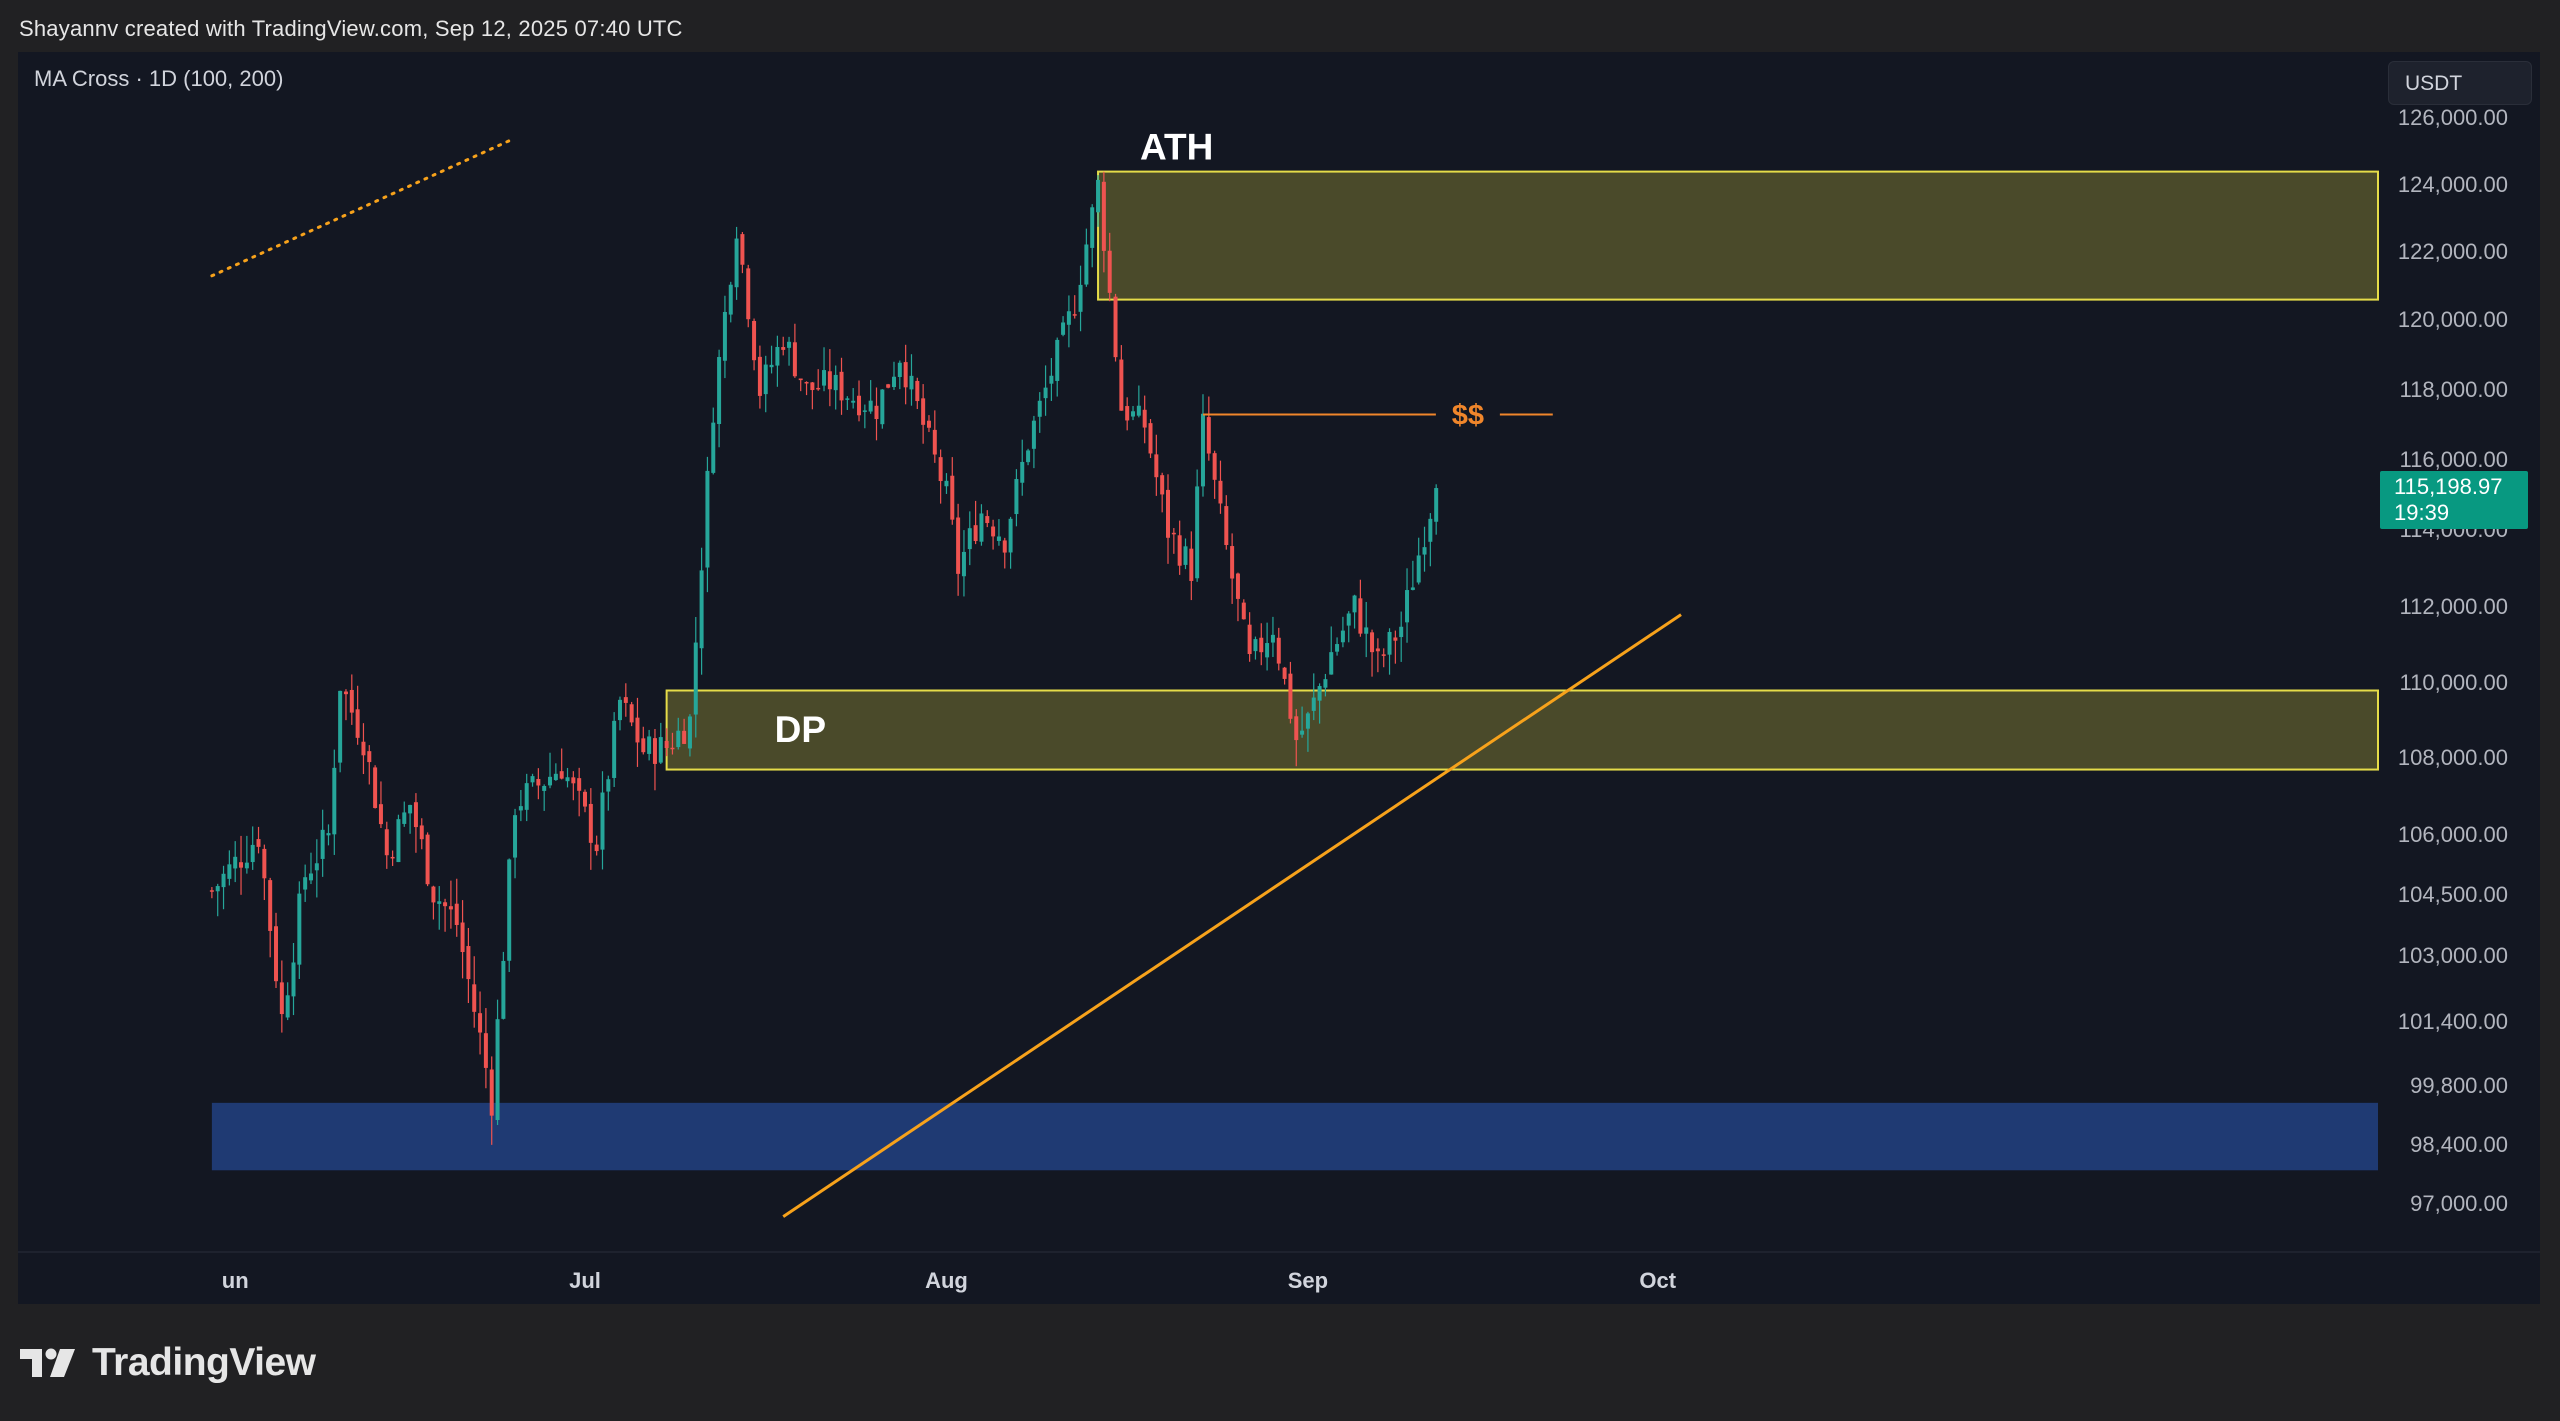 This screenshot has height=1421, width=2560. What do you see at coordinates (2453, 319) in the screenshot?
I see `y-axis-tick-label: 120,000.00` at bounding box center [2453, 319].